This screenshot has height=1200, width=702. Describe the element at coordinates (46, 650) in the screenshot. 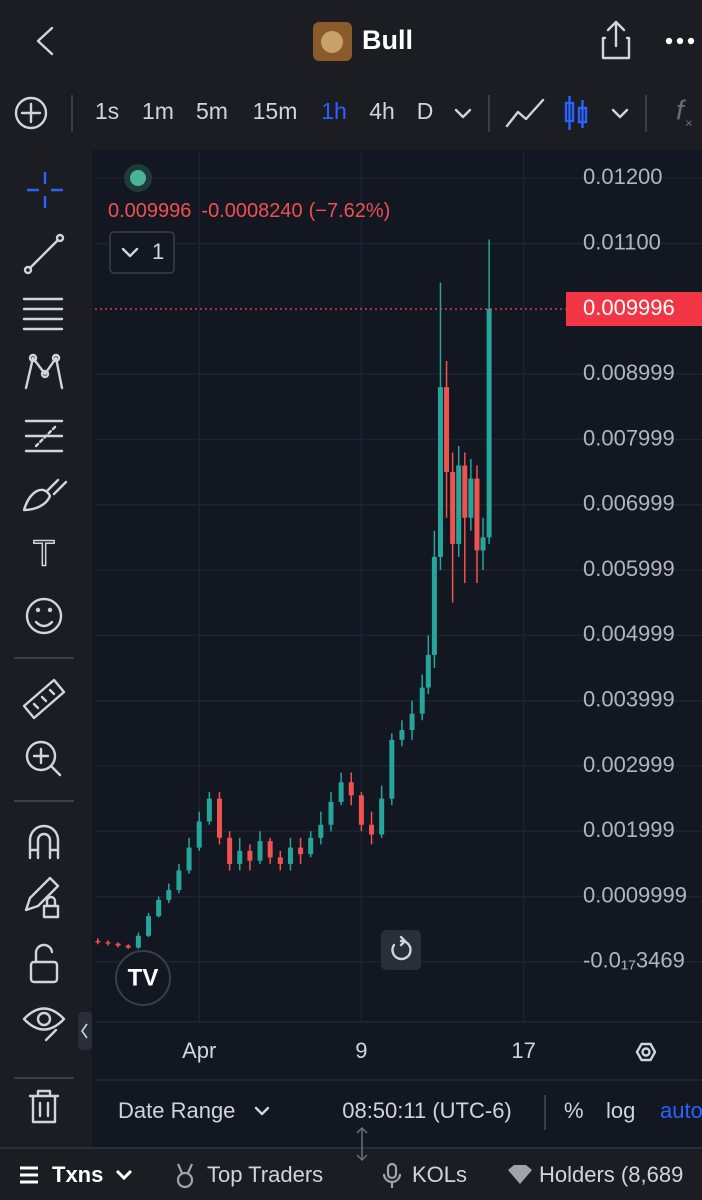

I see `sidebar-bg` at that location.